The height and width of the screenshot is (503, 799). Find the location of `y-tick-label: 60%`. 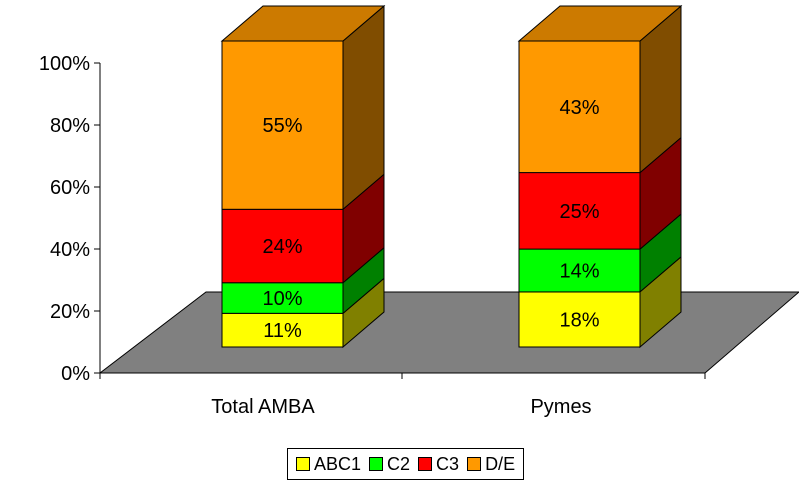

y-tick-label: 60% is located at coordinates (70, 188).